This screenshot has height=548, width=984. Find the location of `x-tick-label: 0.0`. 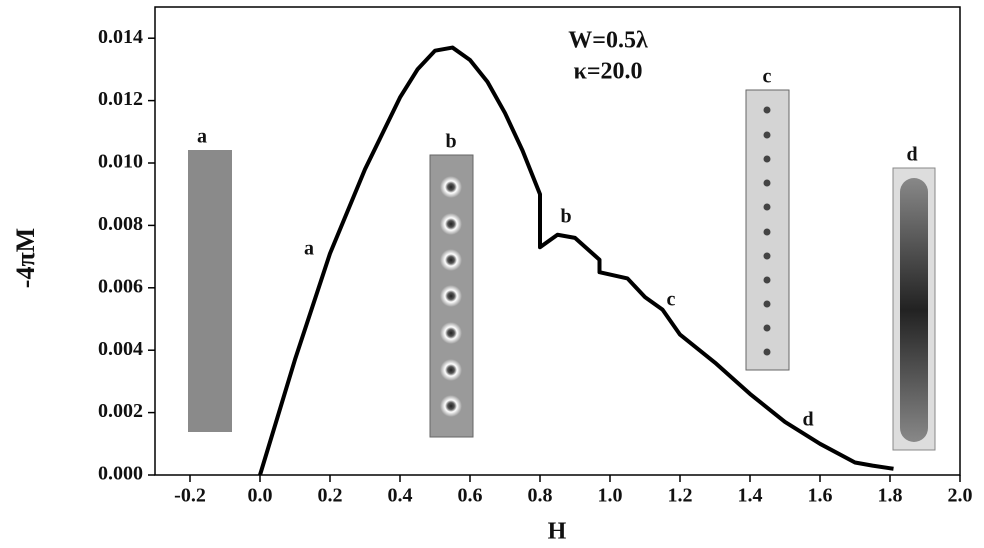

x-tick-label: 0.0 is located at coordinates (260, 496).